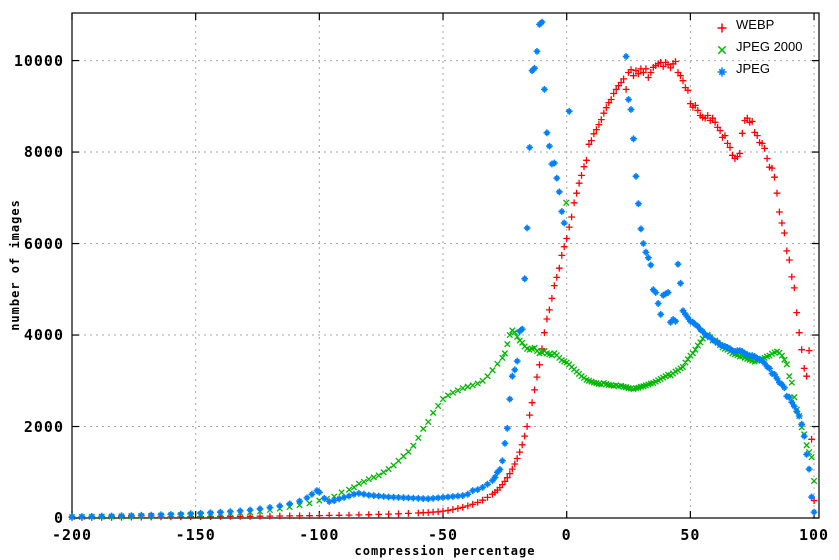  What do you see at coordinates (15, 265) in the screenshot?
I see `y-axis-label: number of images` at bounding box center [15, 265].